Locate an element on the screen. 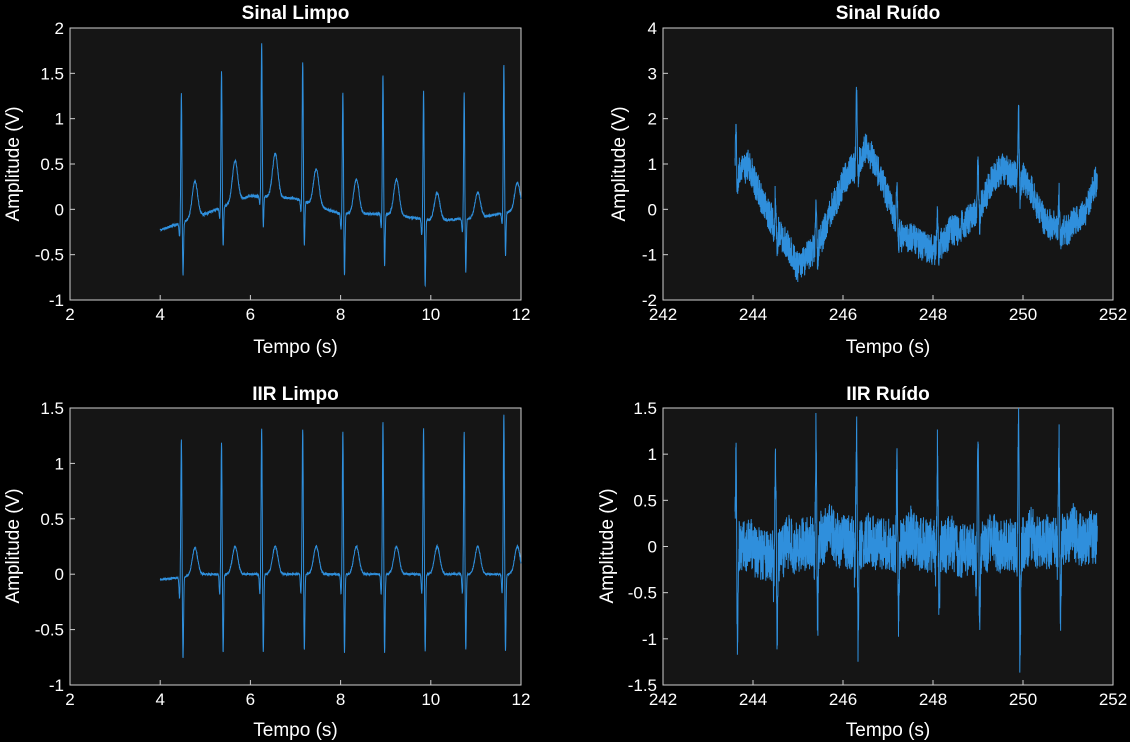 The height and width of the screenshot is (742, 1130). y-ticks: -2 -1 0 1 2 3 4 is located at coordinates (655, 164).